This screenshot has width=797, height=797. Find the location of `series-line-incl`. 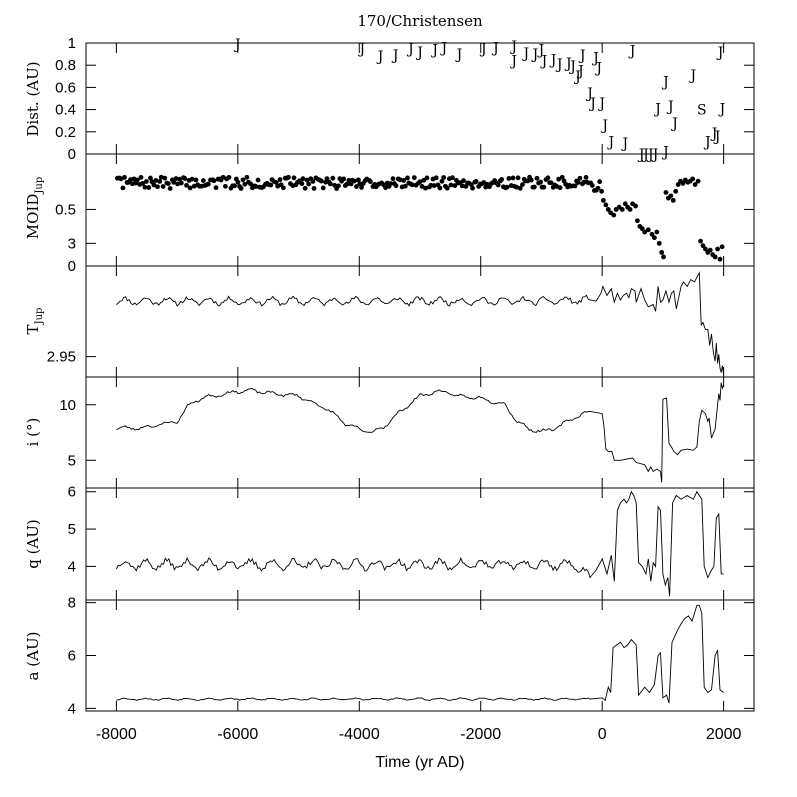

series-line-incl is located at coordinates (420, 432).